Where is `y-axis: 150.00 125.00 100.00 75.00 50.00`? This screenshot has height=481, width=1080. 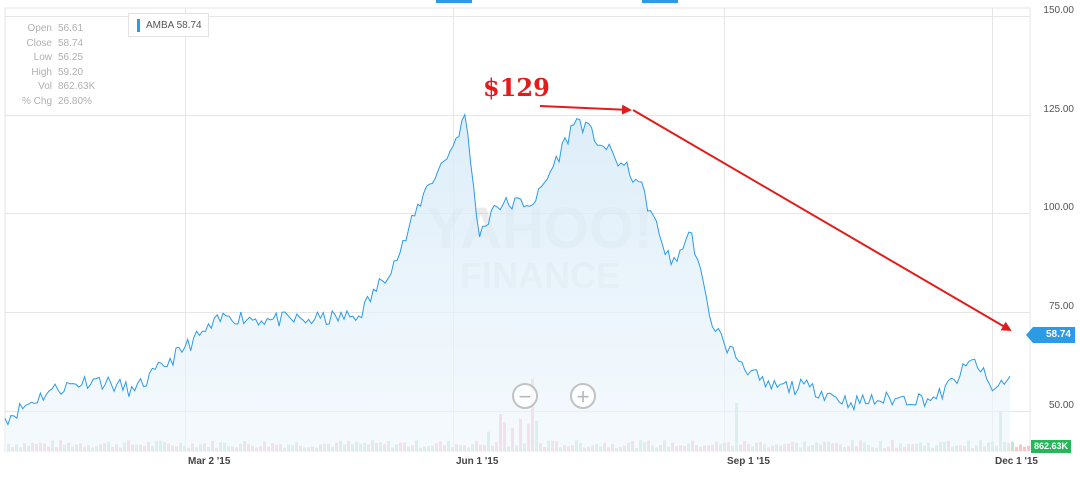
y-axis: 150.00 125.00 100.00 75.00 50.00 is located at coordinates (1058, 208).